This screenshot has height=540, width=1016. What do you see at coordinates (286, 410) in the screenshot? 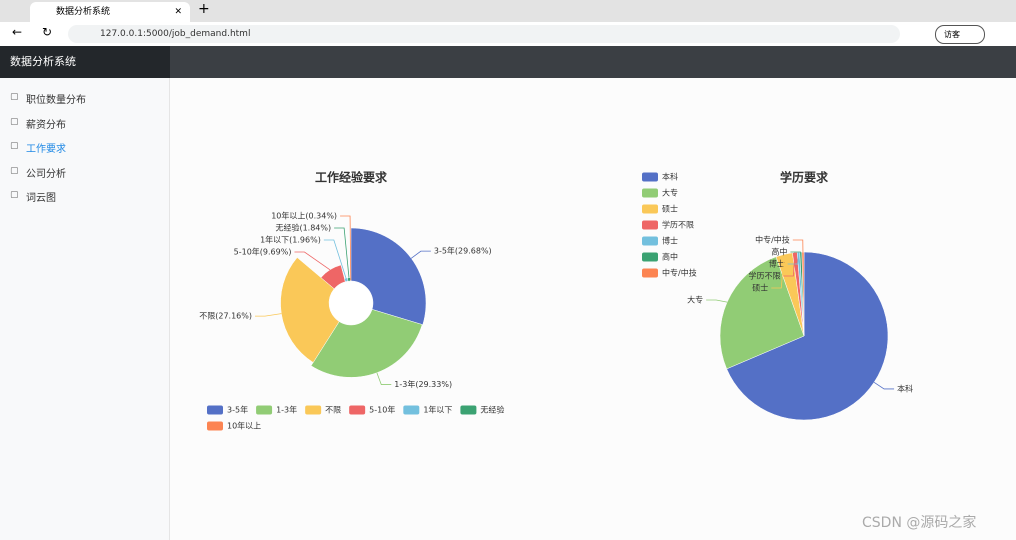
I see `legend-label: 1-3年` at bounding box center [286, 410].